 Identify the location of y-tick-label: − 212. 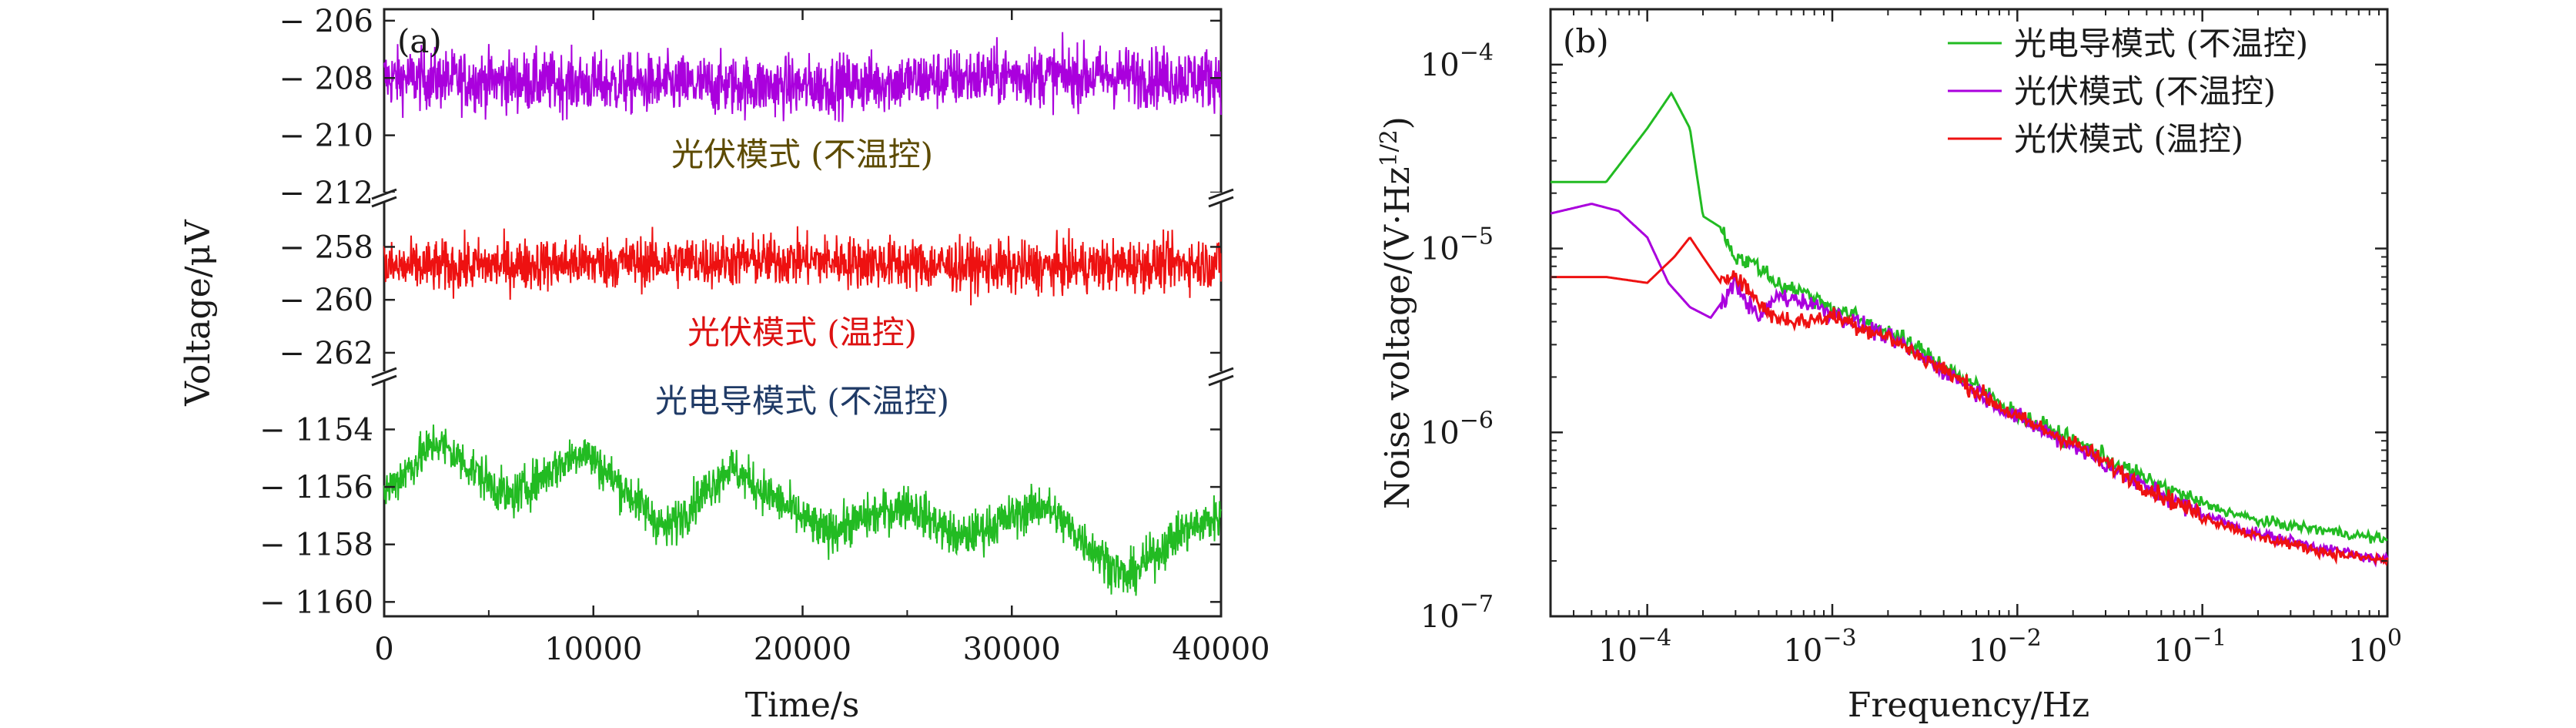
(326, 193).